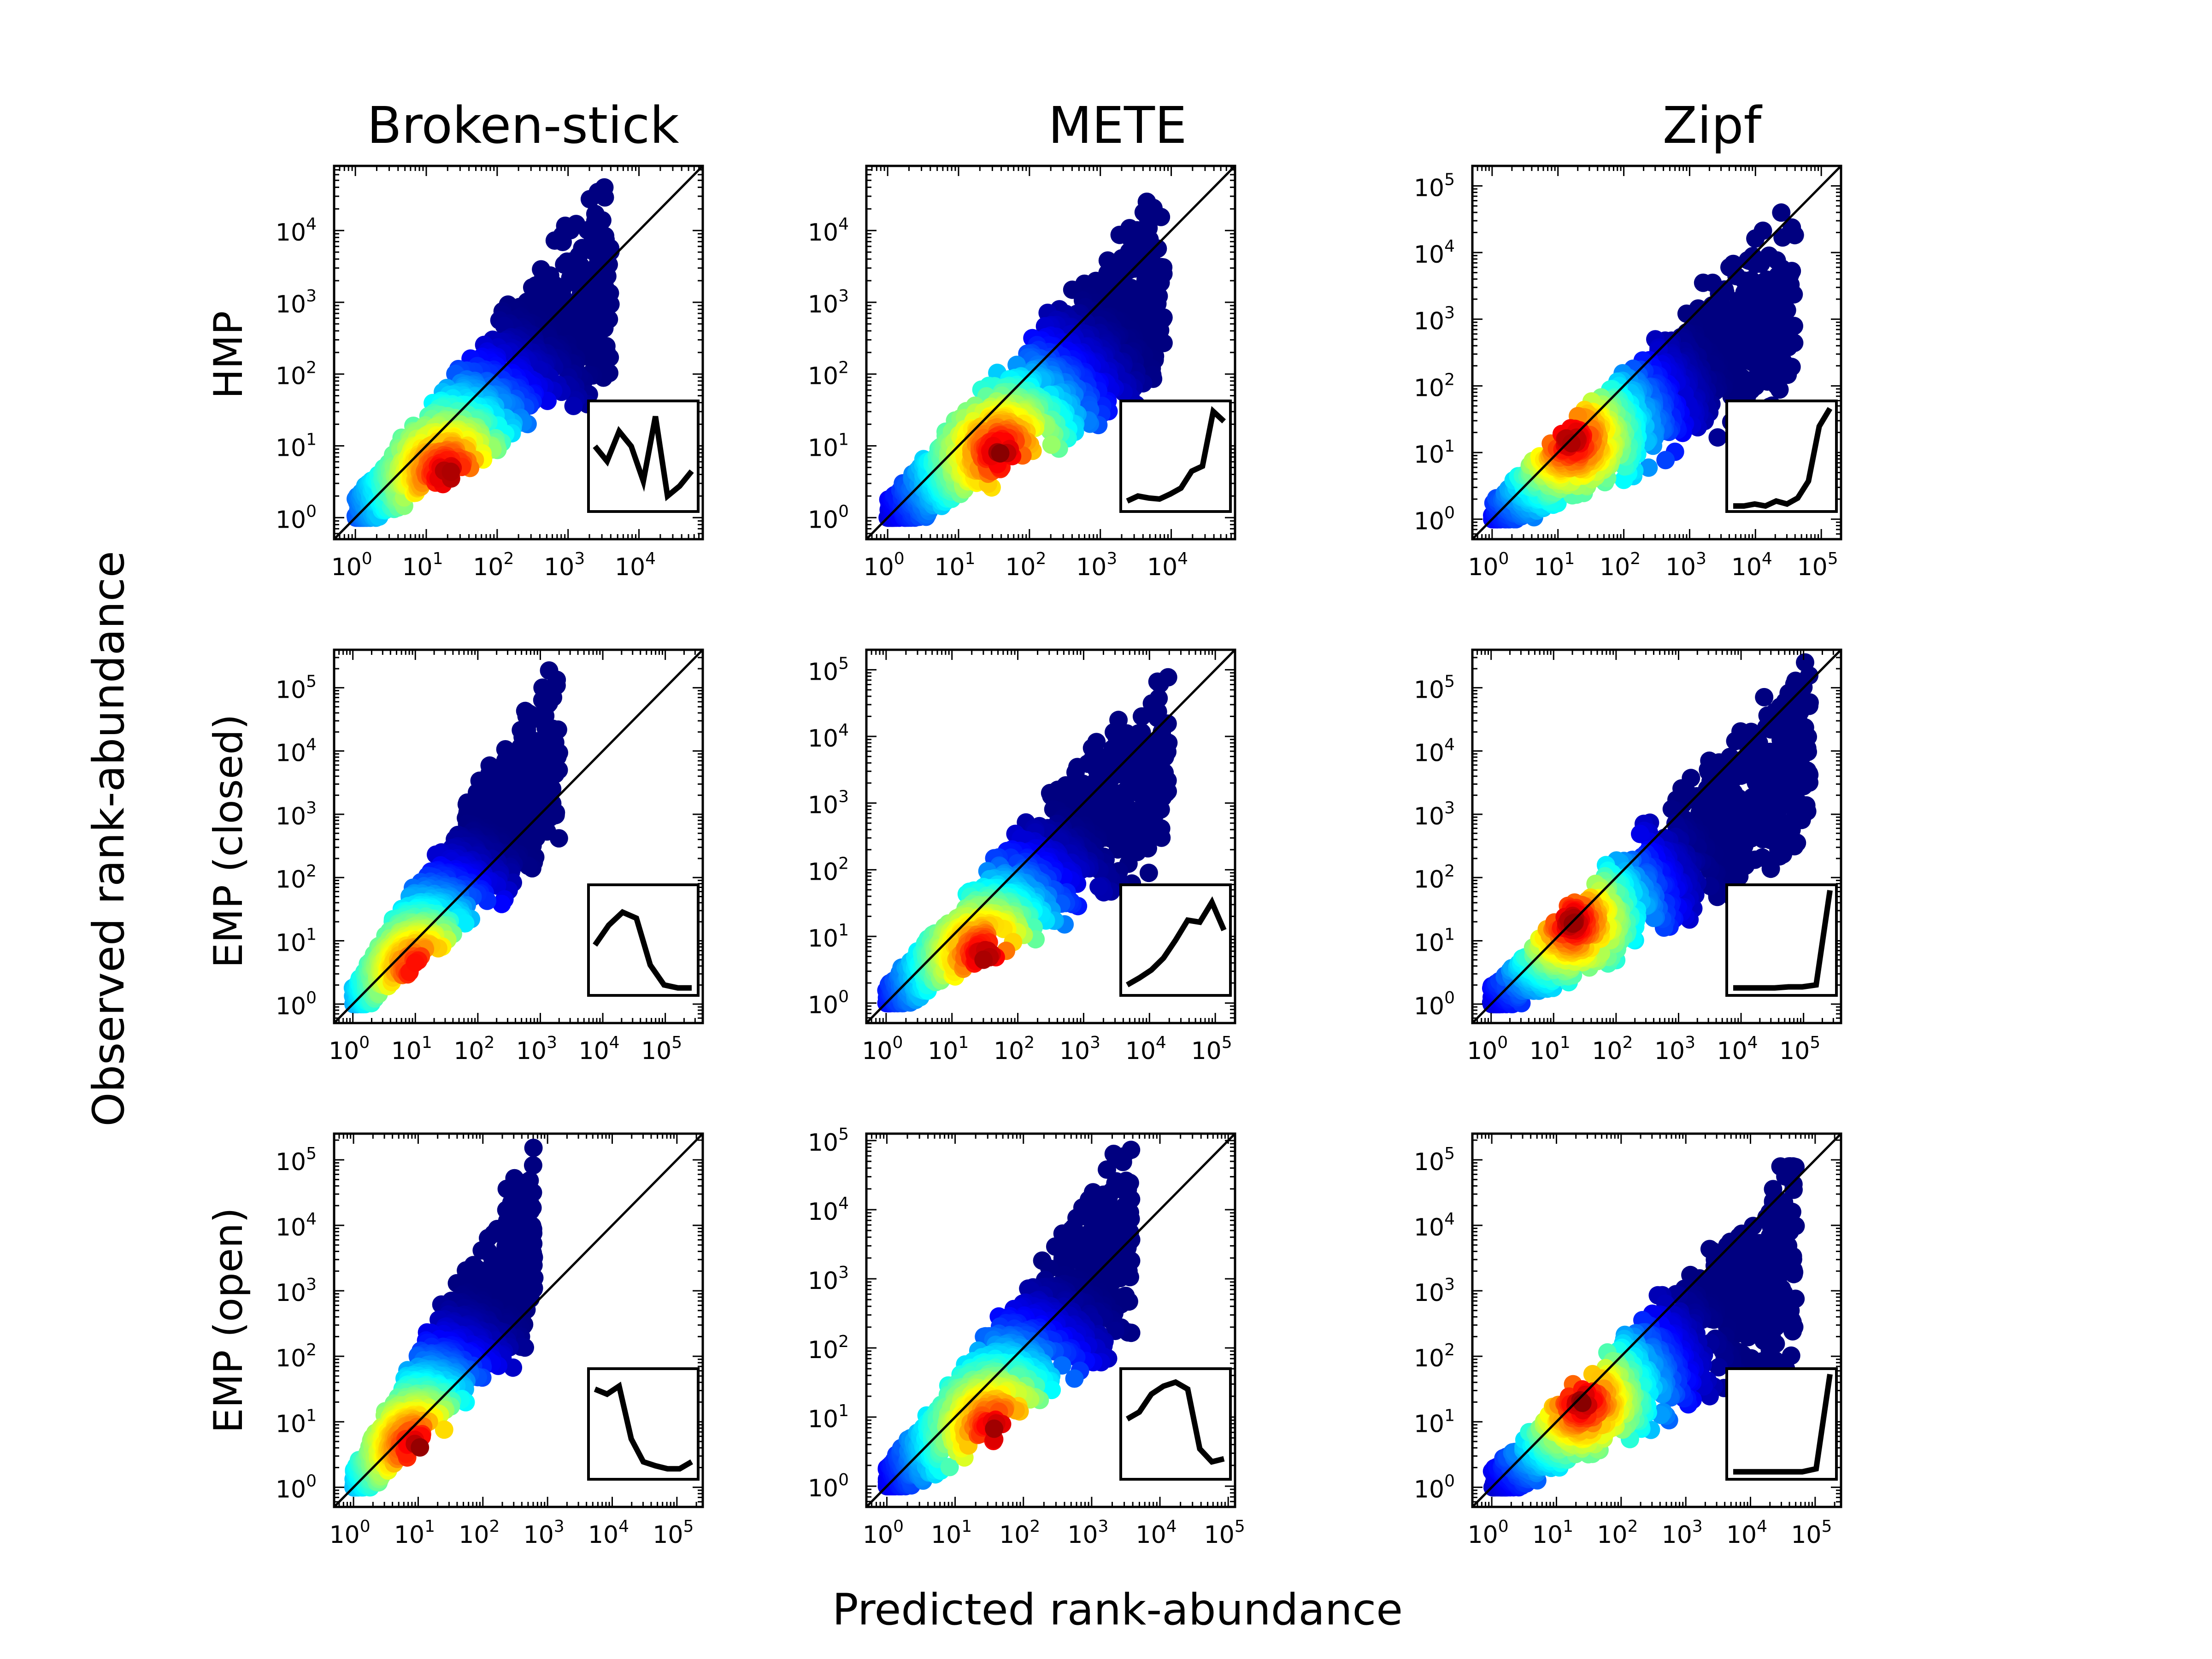 The height and width of the screenshot is (1659, 2212). I want to click on y-tick-label: 102, so click(828, 374).